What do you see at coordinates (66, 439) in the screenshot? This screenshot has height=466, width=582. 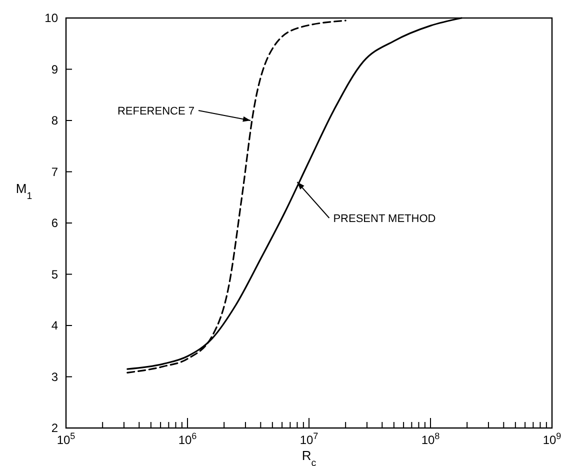 I see `x-tick-label: 10$^{5}$` at bounding box center [66, 439].